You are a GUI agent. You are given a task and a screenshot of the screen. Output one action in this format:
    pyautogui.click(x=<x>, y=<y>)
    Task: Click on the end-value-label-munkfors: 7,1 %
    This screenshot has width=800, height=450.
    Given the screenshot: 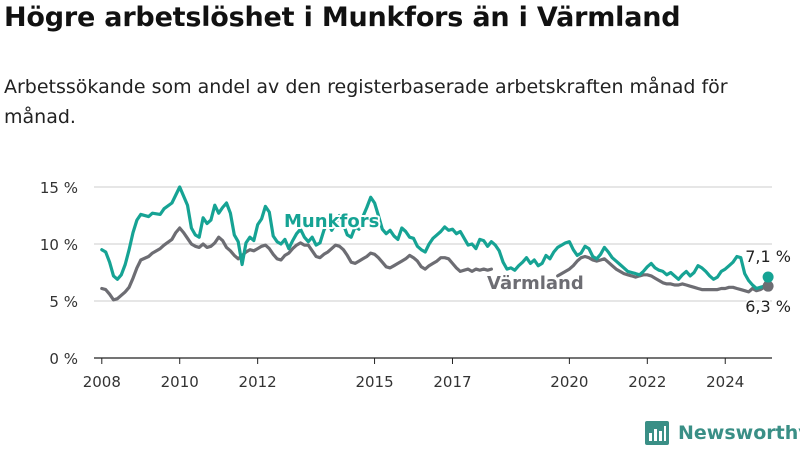 What is the action you would take?
    pyautogui.click(x=768, y=256)
    